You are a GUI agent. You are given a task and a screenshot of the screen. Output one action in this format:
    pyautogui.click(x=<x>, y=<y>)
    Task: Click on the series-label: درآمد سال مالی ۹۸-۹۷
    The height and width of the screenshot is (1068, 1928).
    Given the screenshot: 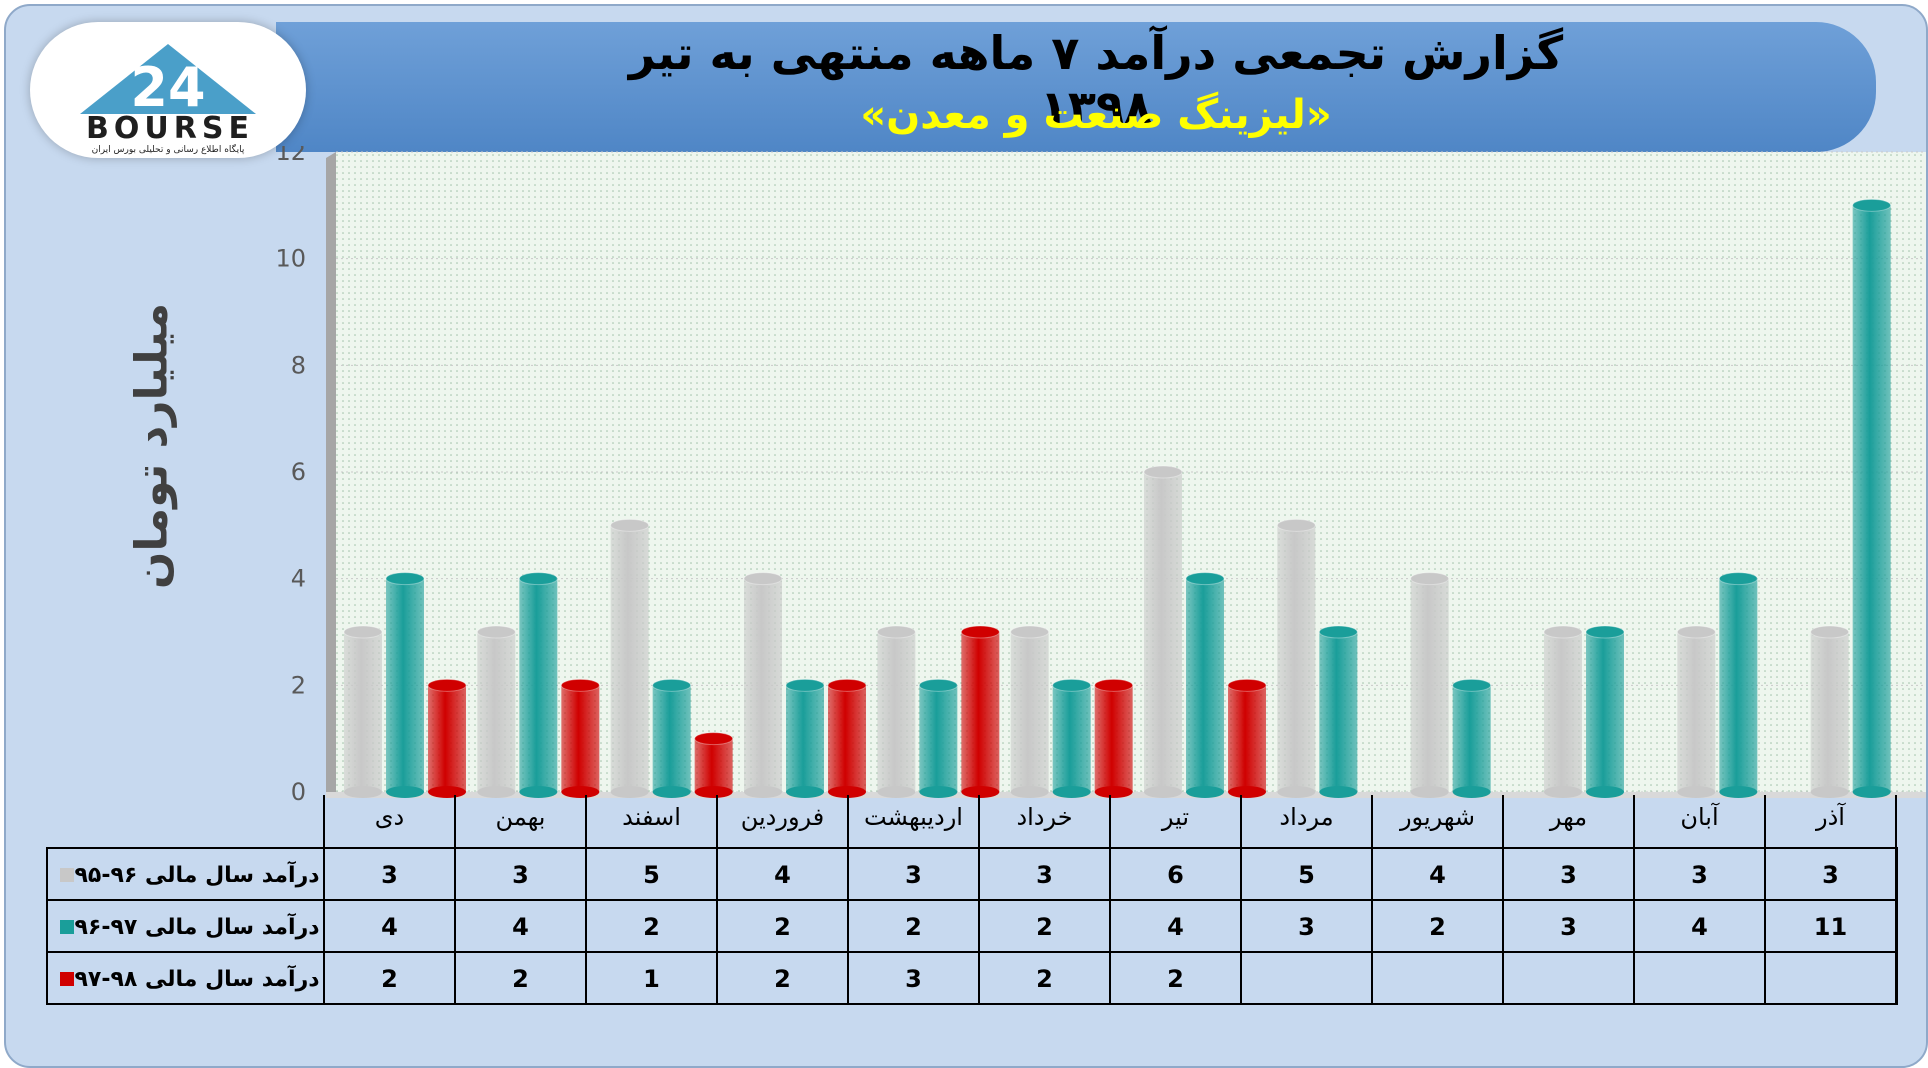 What is the action you would take?
    pyautogui.click(x=185, y=979)
    